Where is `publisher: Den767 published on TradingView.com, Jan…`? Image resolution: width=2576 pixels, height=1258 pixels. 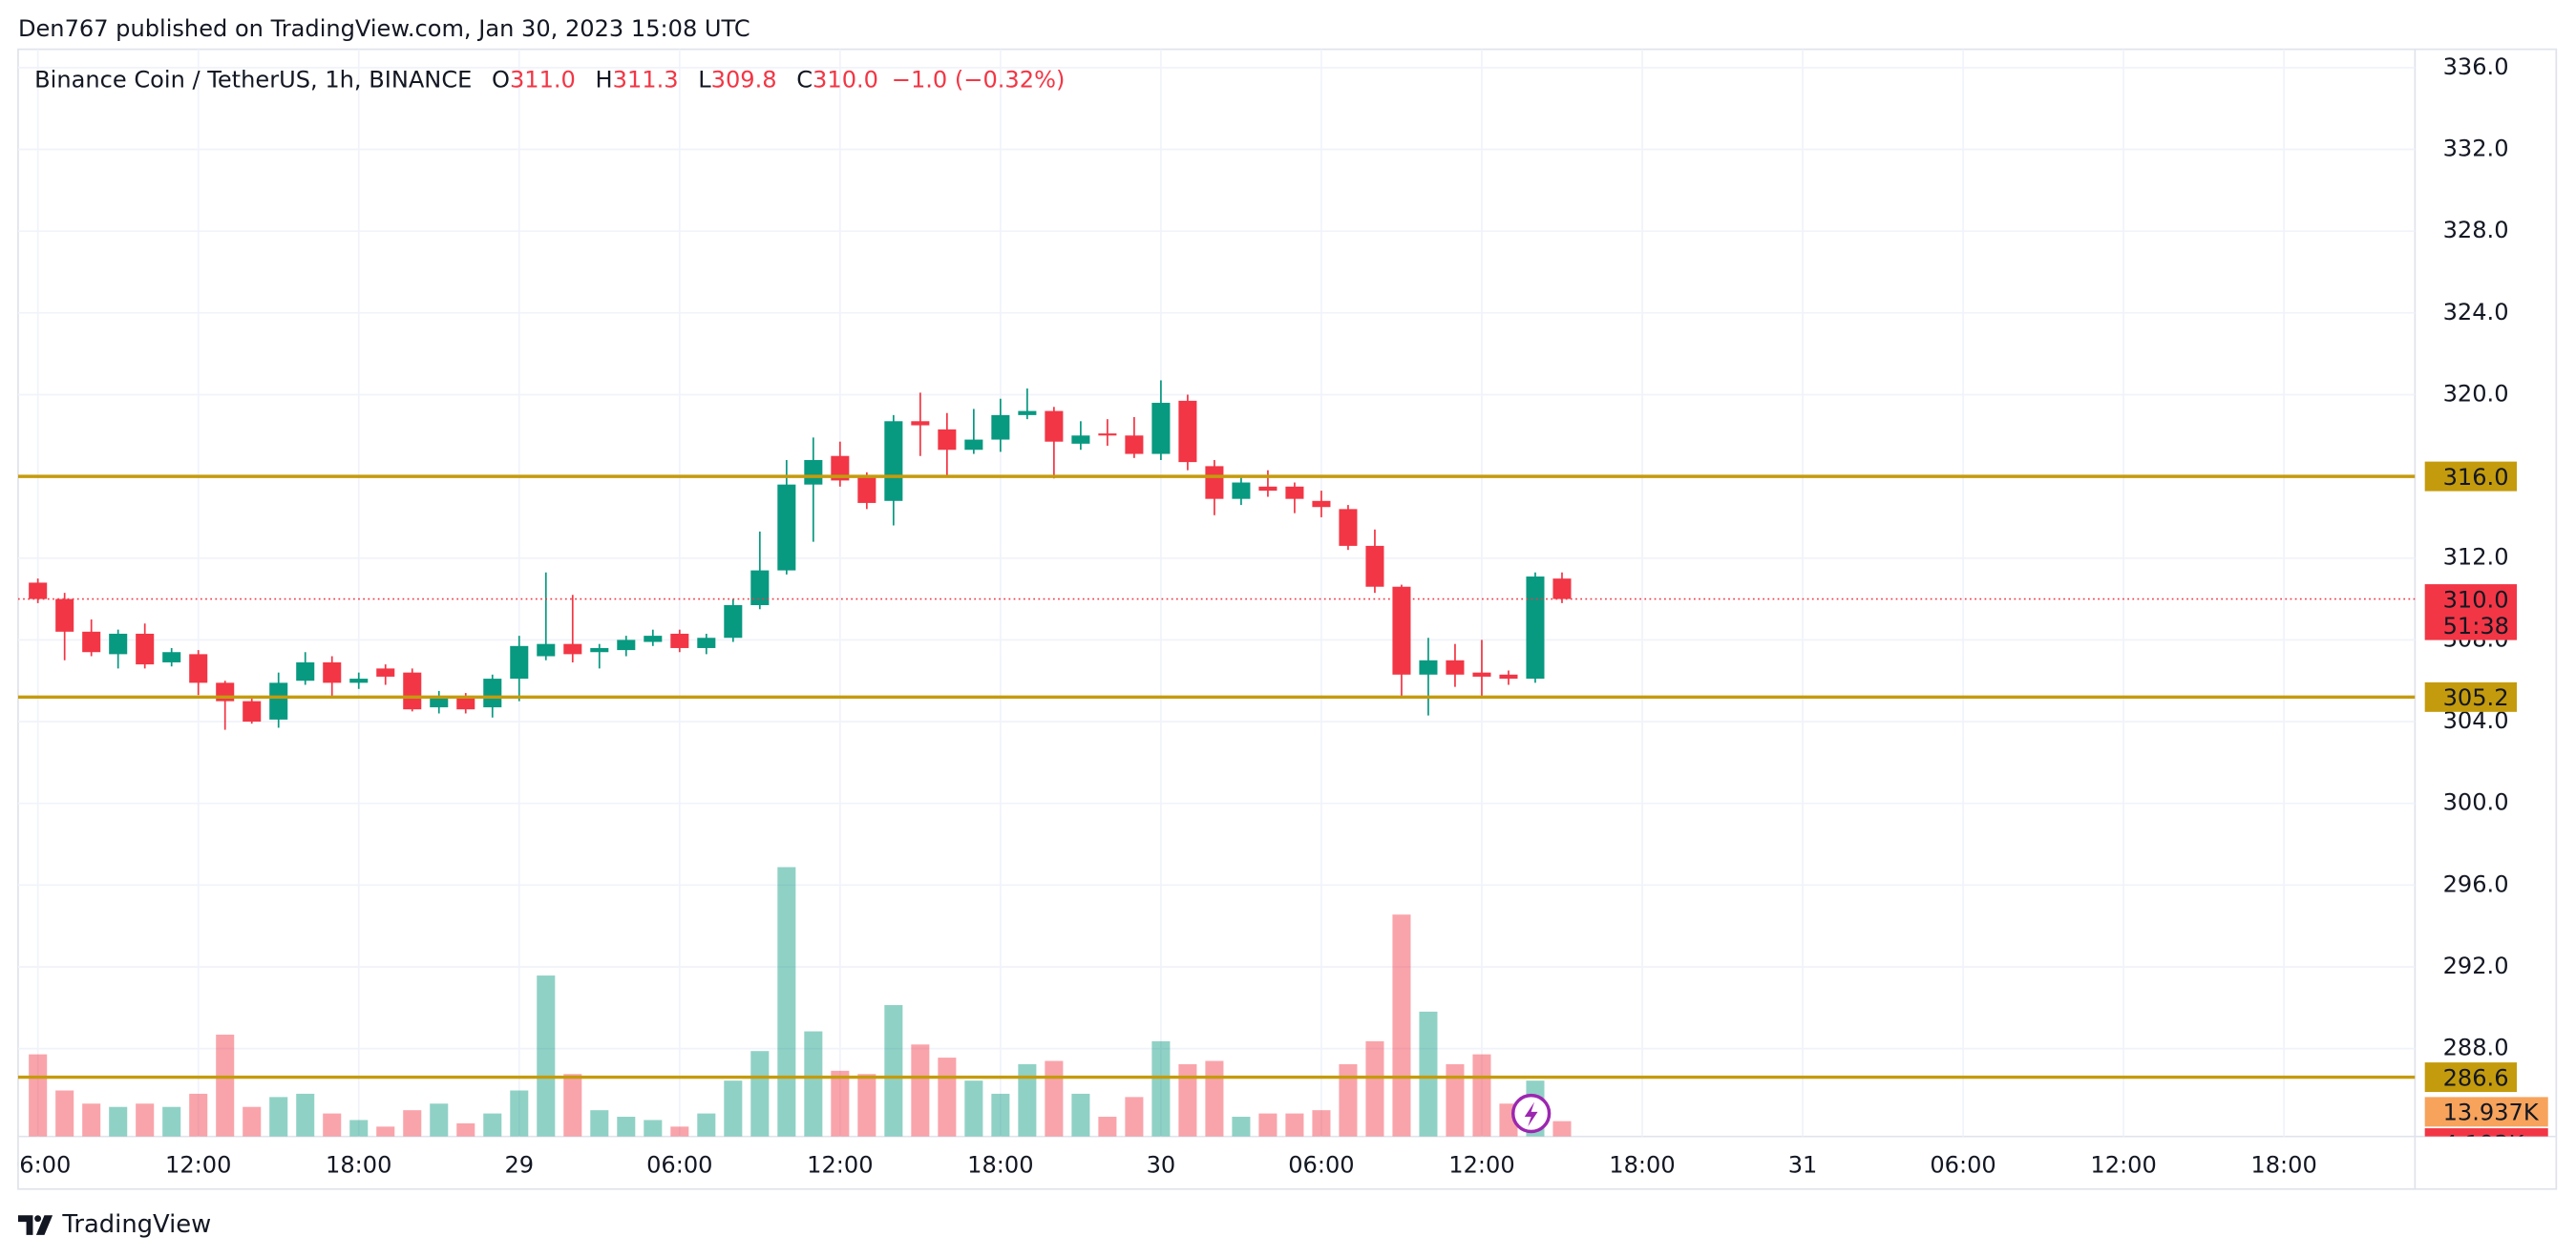 publisher: Den767 published on TradingView.com, Jan… is located at coordinates (384, 29).